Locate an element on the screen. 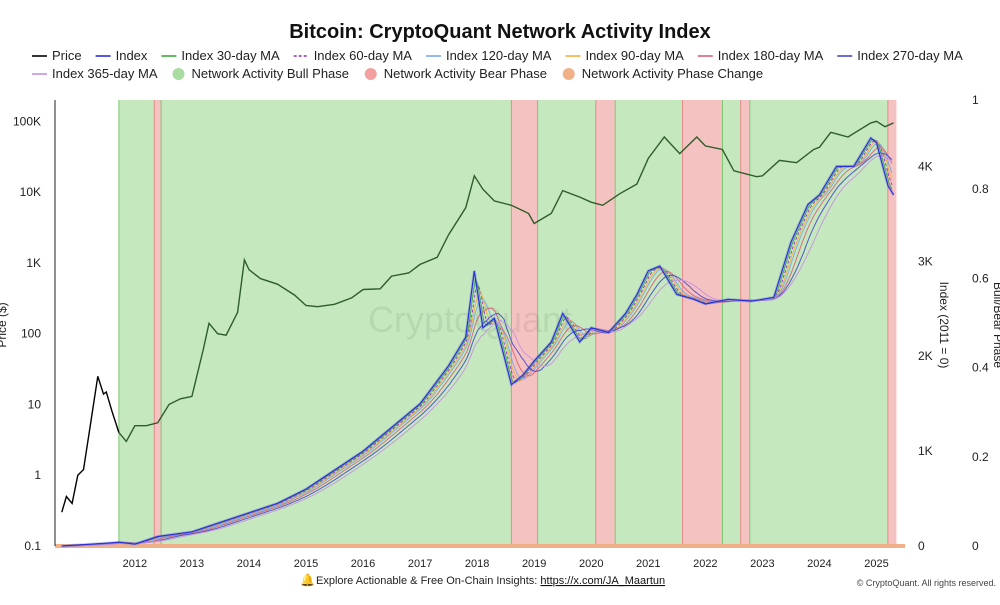 This screenshot has height=605, width=1000. legend-label: Network Activity Phase Change is located at coordinates (672, 73).